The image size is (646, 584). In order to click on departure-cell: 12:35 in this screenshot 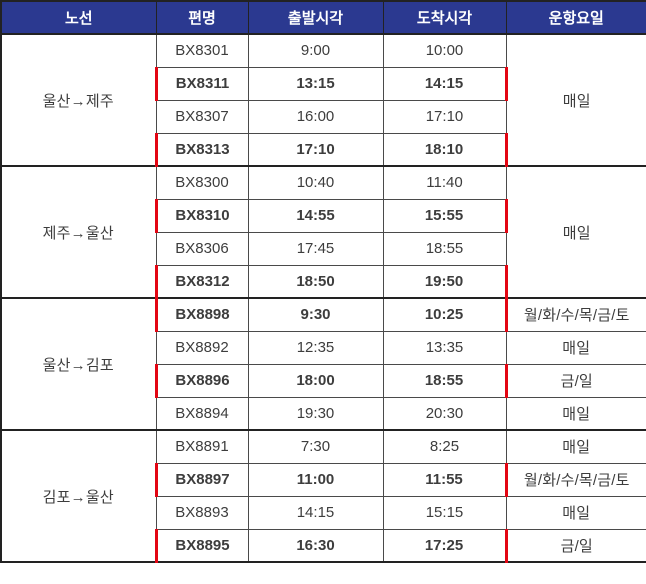, I will do `click(315, 347)`.